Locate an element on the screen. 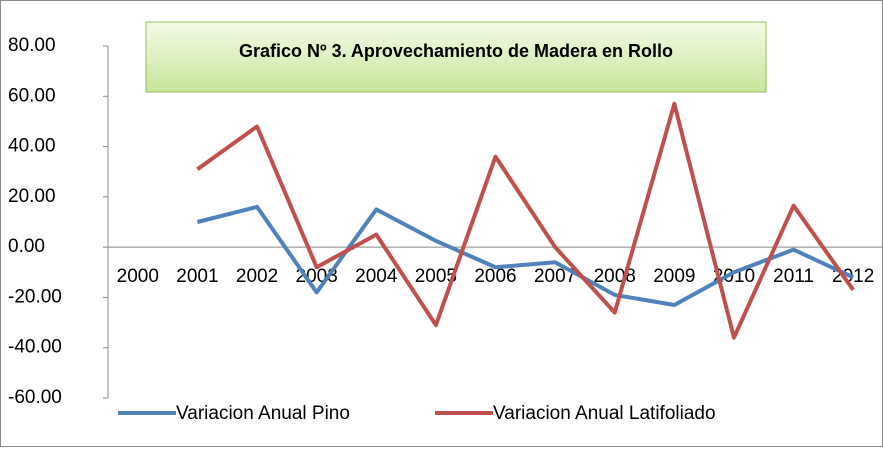  x-tick-label: 2000 is located at coordinates (138, 276).